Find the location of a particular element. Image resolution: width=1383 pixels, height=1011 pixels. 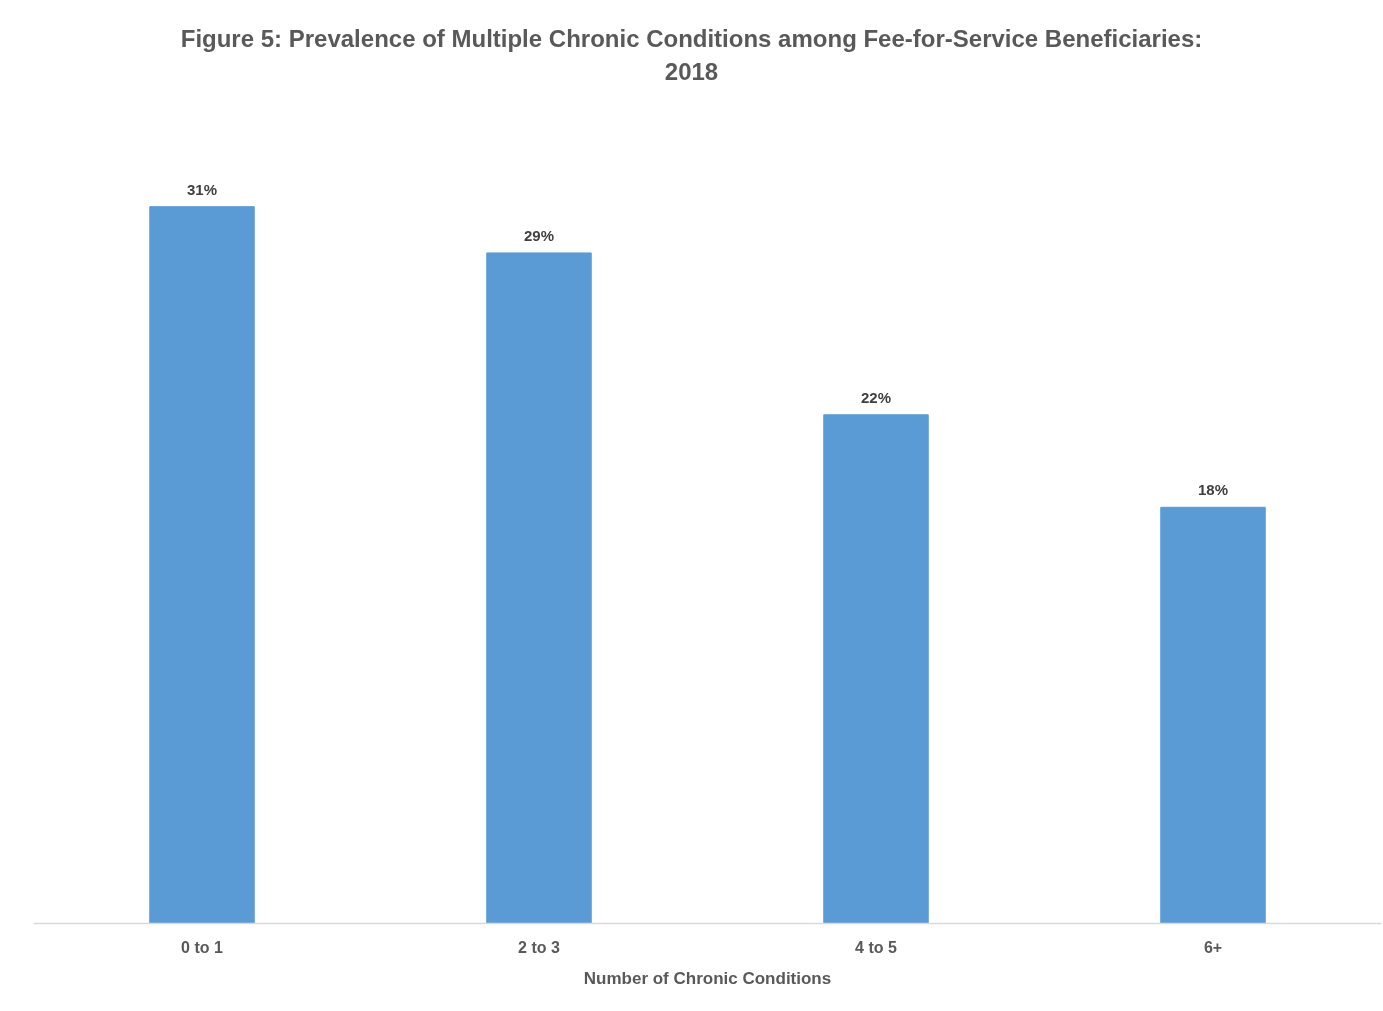

x-tick-label: 0 to 1 is located at coordinates (202, 947).